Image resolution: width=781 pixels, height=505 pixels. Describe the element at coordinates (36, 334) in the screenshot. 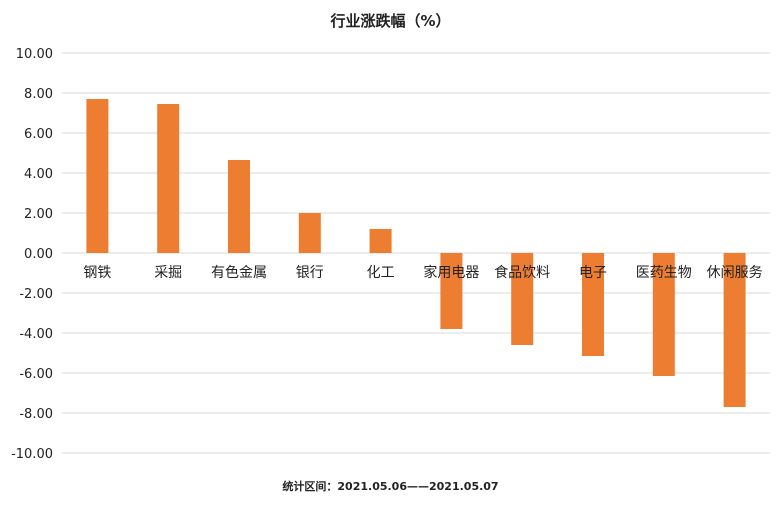

I see `y-tick-label: -4.00` at that location.